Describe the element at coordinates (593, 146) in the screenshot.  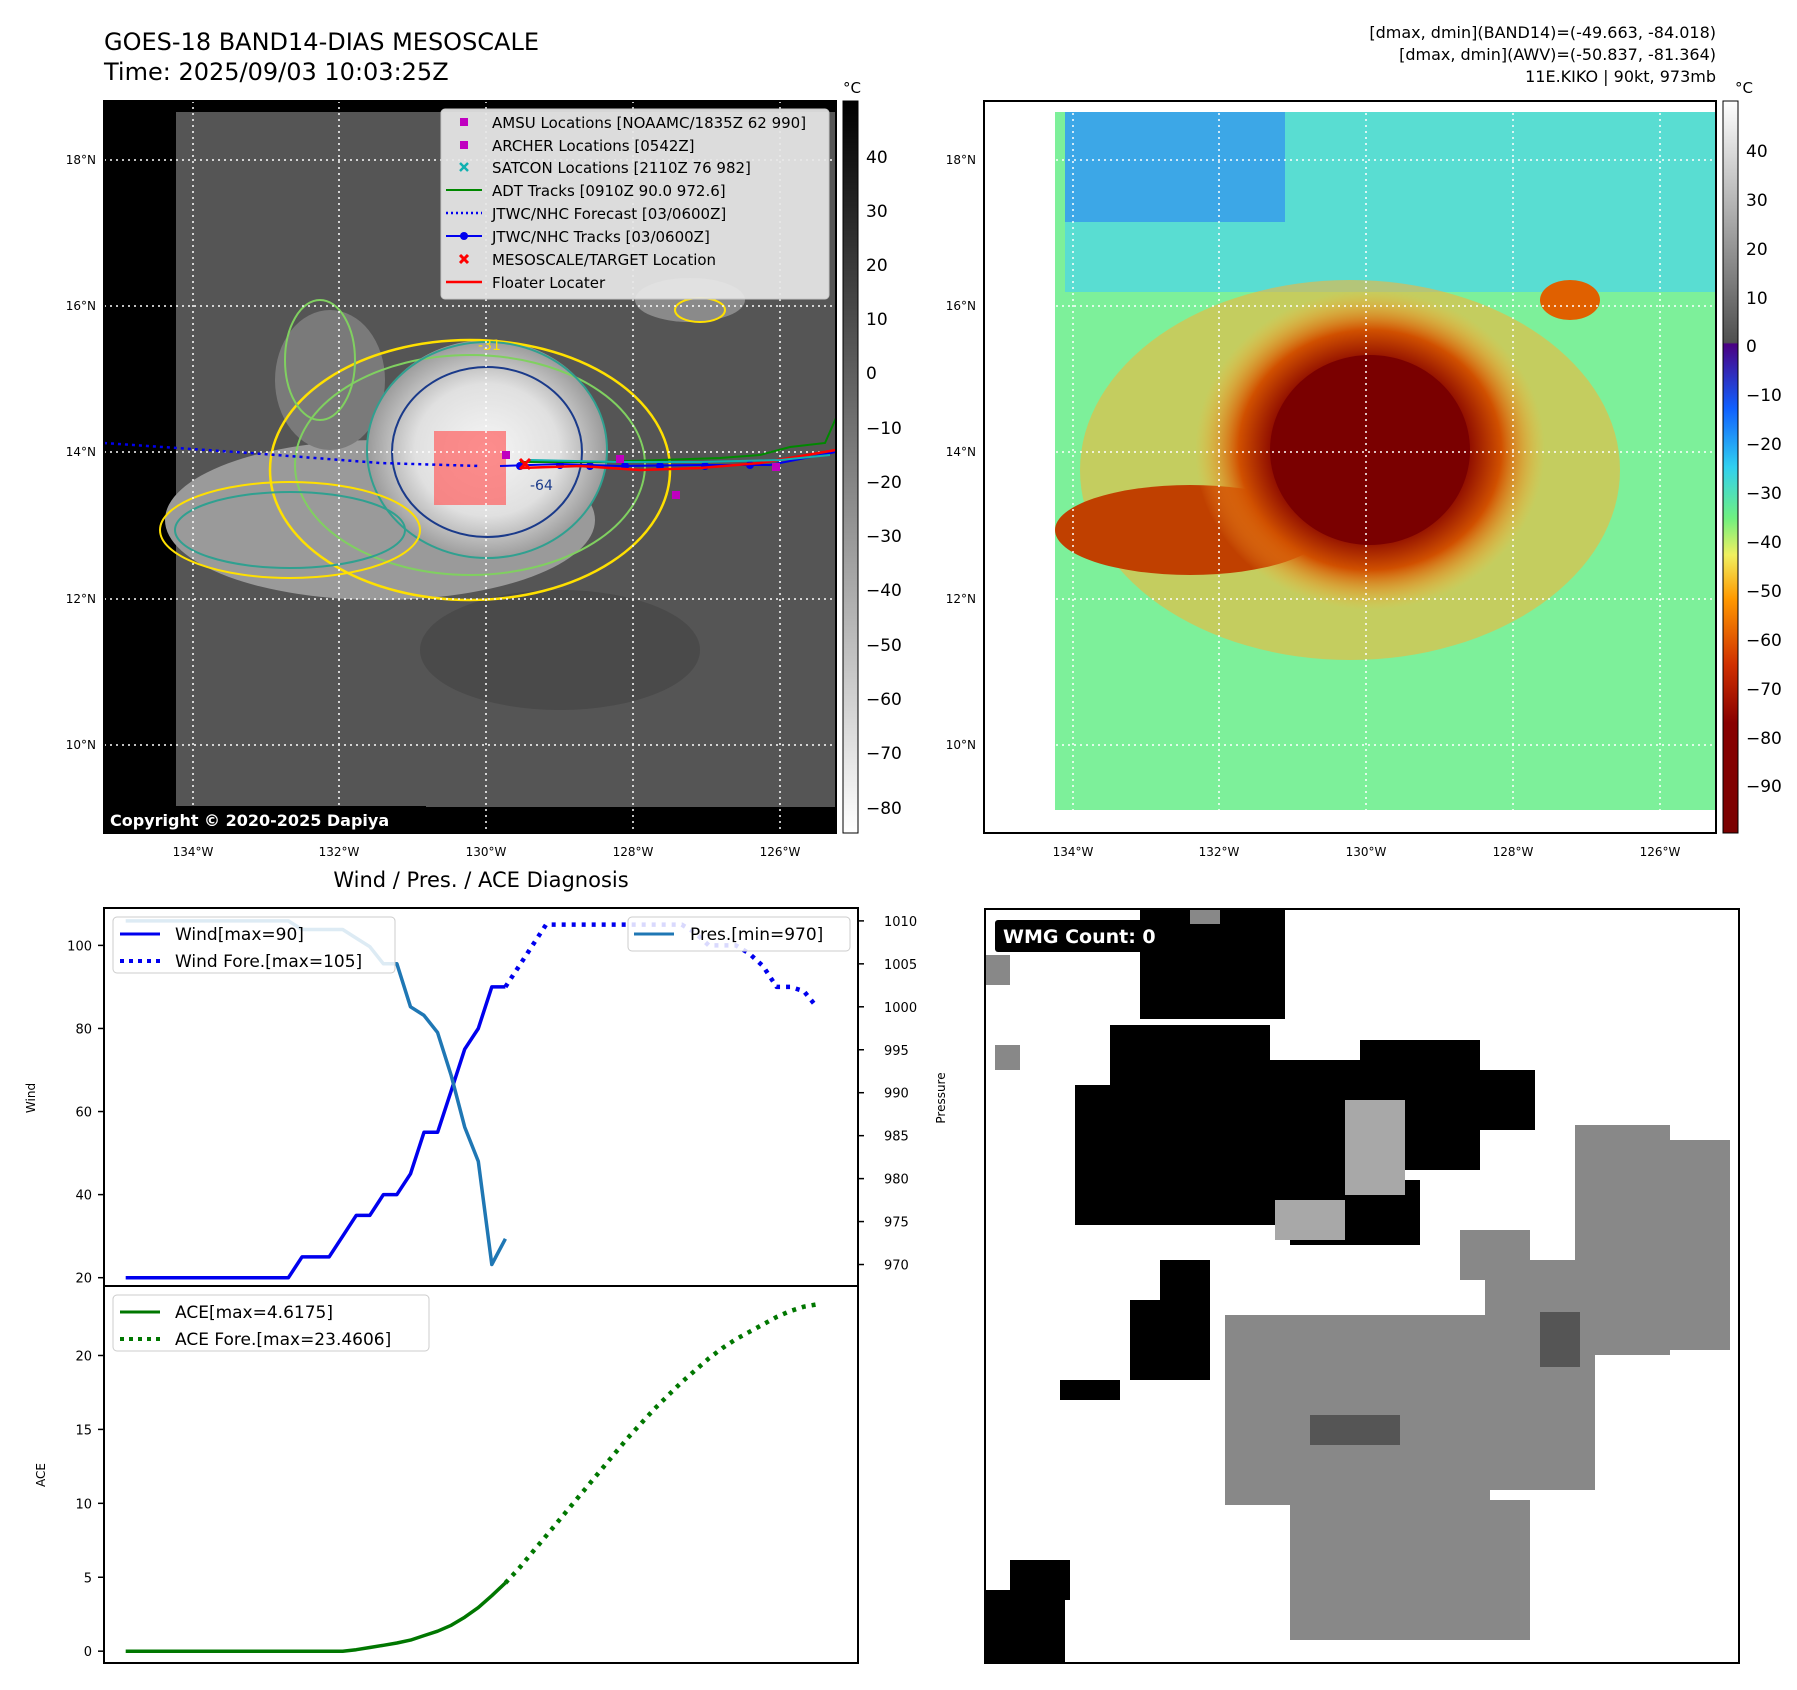
I see `legend-archer: ARCHER Locations [0542Z]` at that location.